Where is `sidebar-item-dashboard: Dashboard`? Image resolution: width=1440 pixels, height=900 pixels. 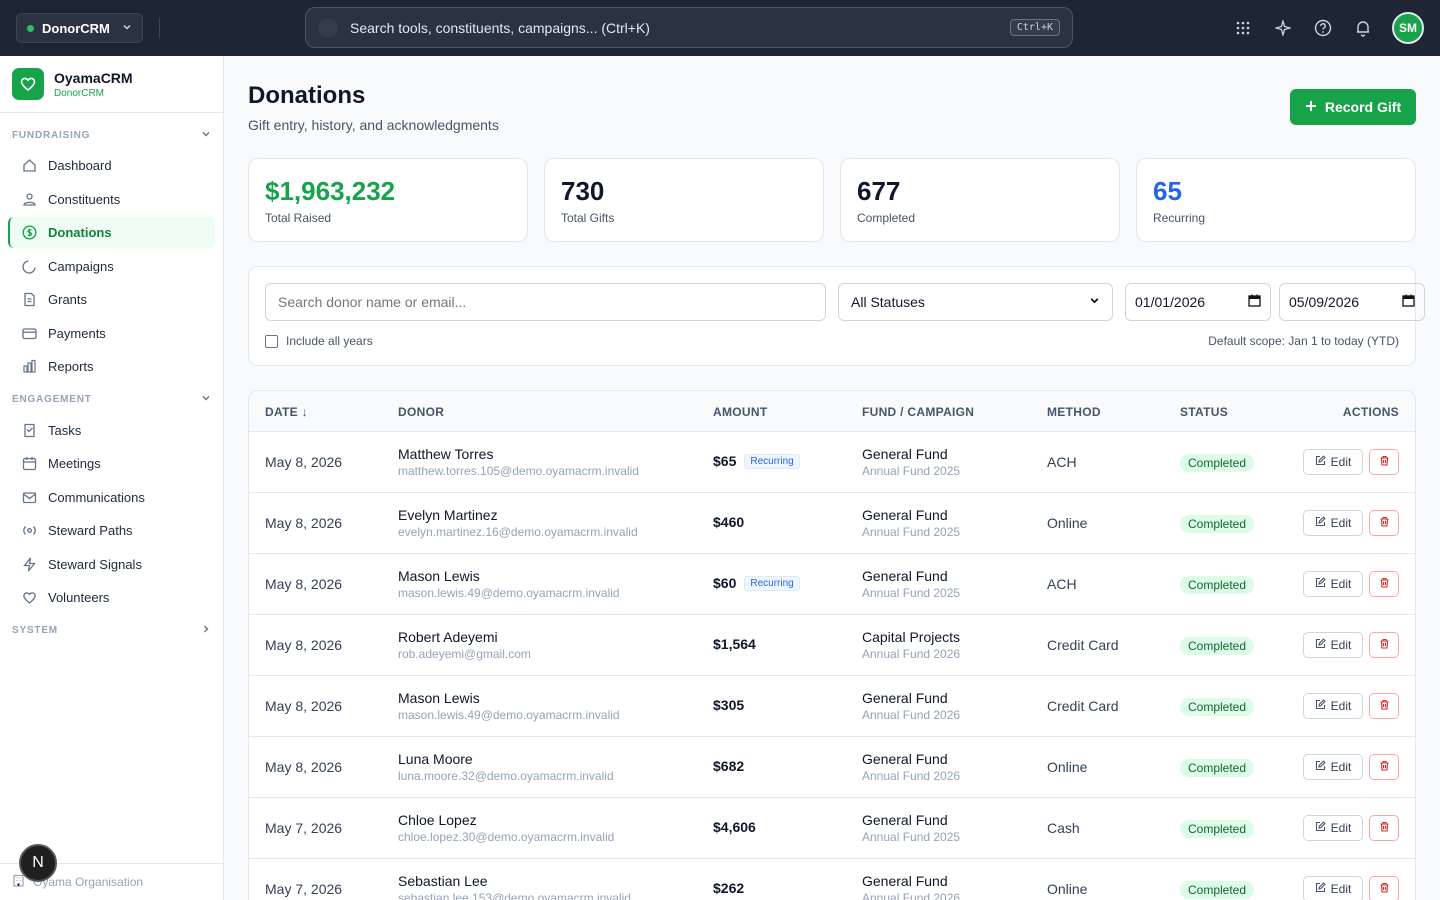
sidebar-item-dashboard: Dashboard is located at coordinates (111, 165).